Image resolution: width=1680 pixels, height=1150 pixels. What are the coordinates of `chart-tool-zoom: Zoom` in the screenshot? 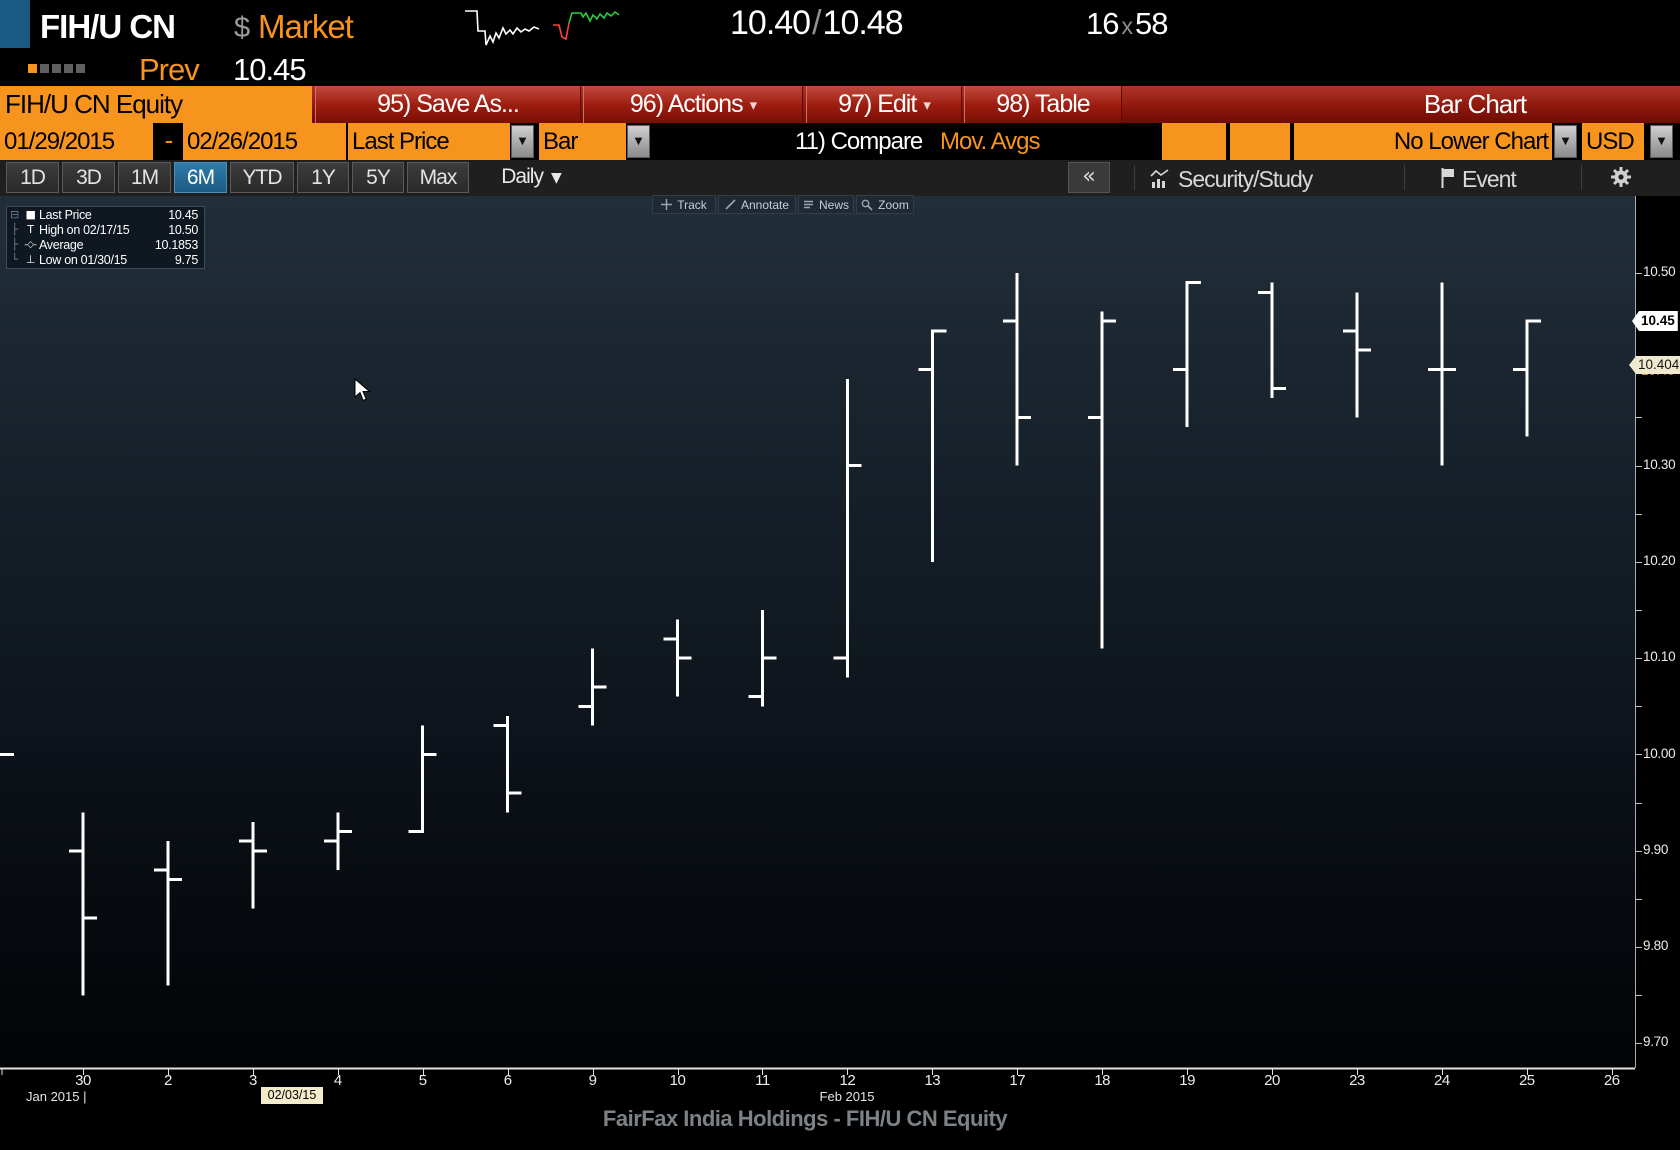 It's located at (885, 204).